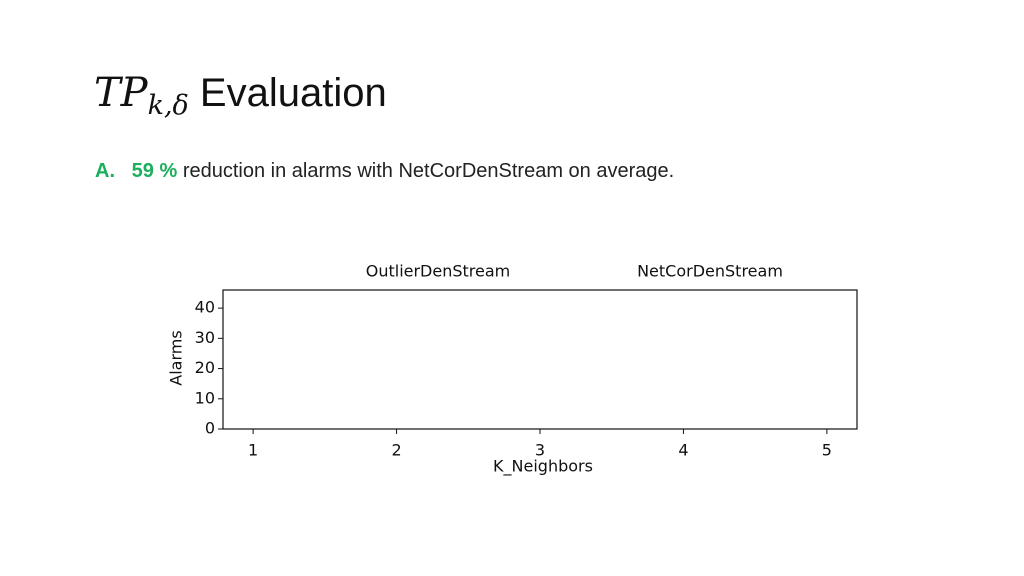 The width and height of the screenshot is (1024, 576). Describe the element at coordinates (210, 428) in the screenshot. I see `y-tick-label: 0` at that location.